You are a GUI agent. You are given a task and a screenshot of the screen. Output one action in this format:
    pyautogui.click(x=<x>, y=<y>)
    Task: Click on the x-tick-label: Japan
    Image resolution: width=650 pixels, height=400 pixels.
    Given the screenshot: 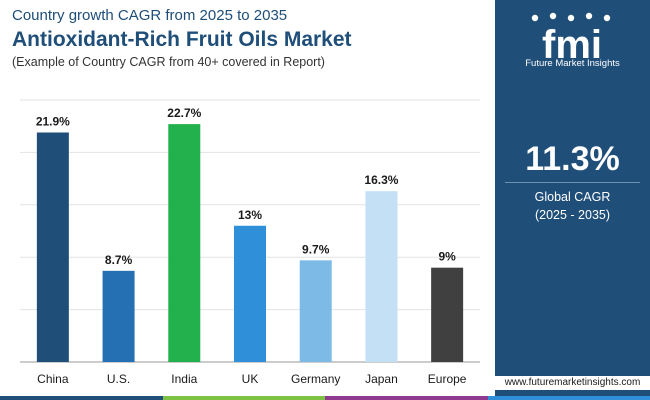 What is the action you would take?
    pyautogui.click(x=381, y=379)
    